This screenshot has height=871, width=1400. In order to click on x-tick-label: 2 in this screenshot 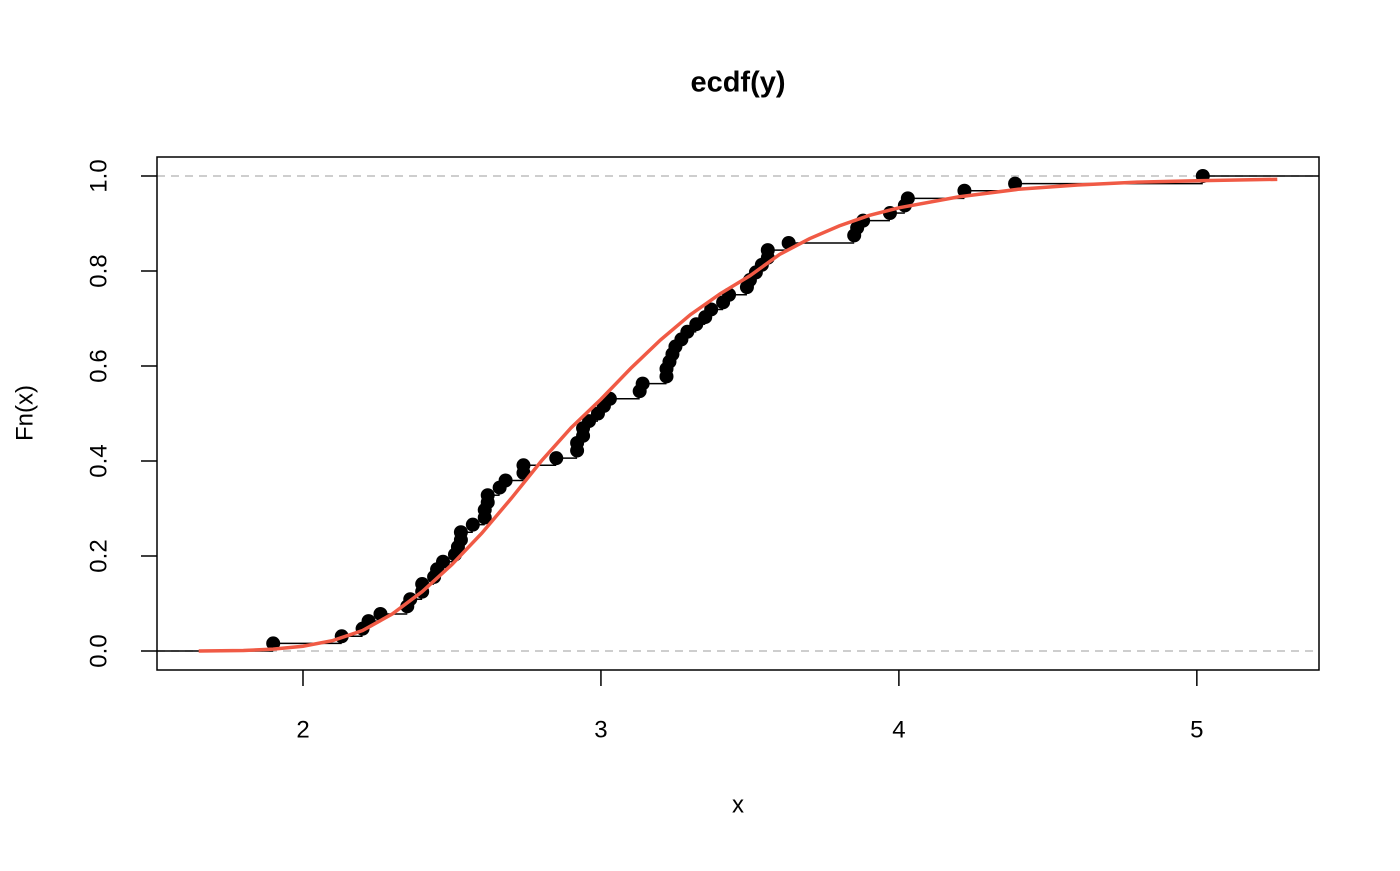, I will do `click(302, 729)`.